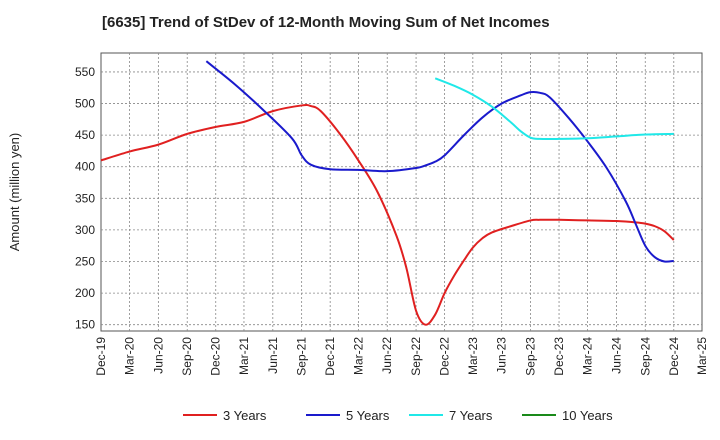  What do you see at coordinates (471, 415) in the screenshot?
I see `legend-label: 7 Years` at bounding box center [471, 415].